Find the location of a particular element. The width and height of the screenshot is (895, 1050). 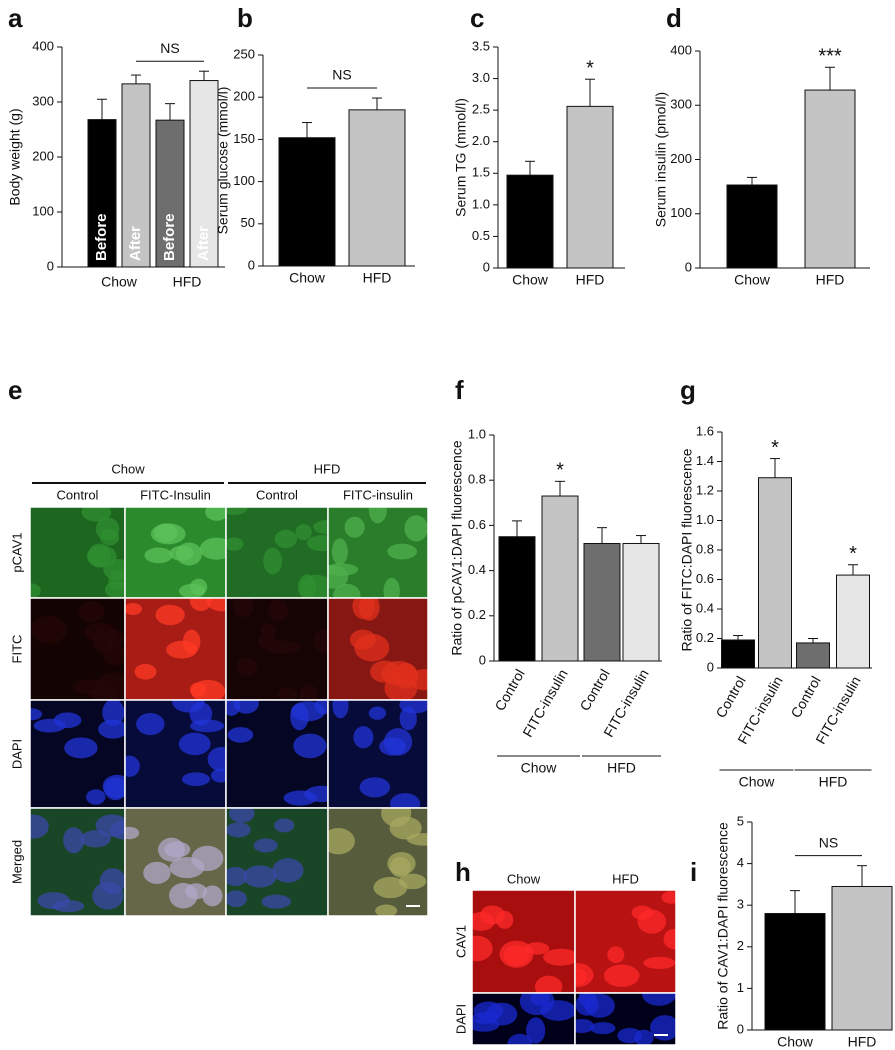

group-label: HFD is located at coordinates (621, 768).